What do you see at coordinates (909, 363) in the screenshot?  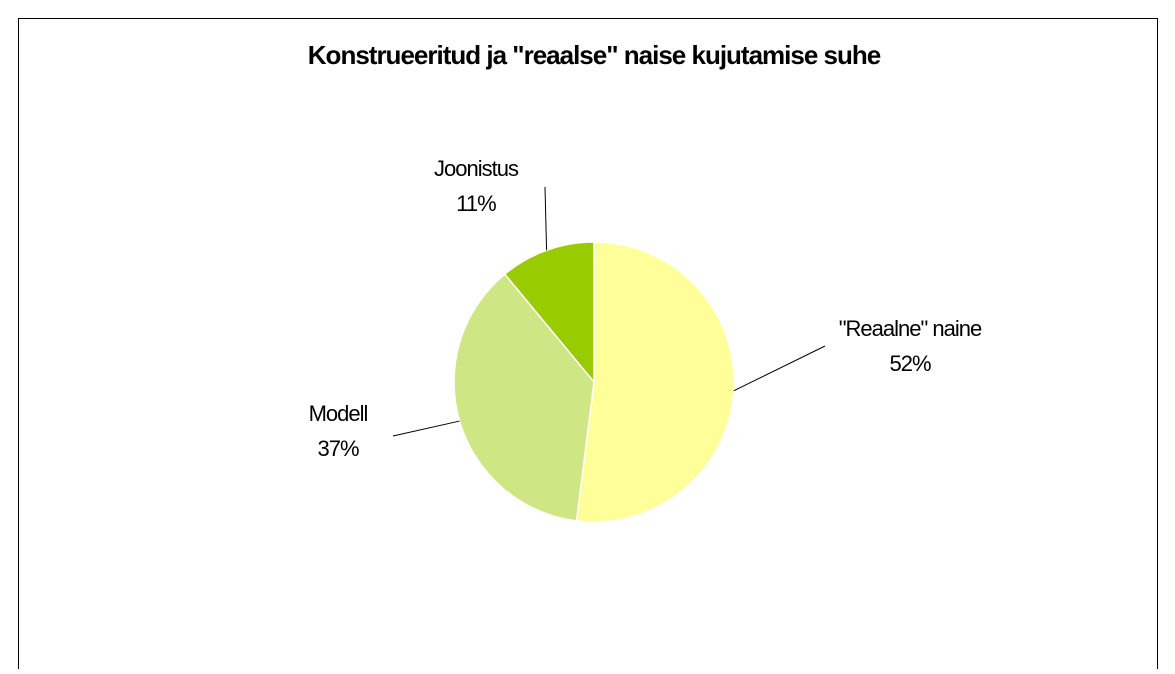 I see `slice-value-label: 52%` at bounding box center [909, 363].